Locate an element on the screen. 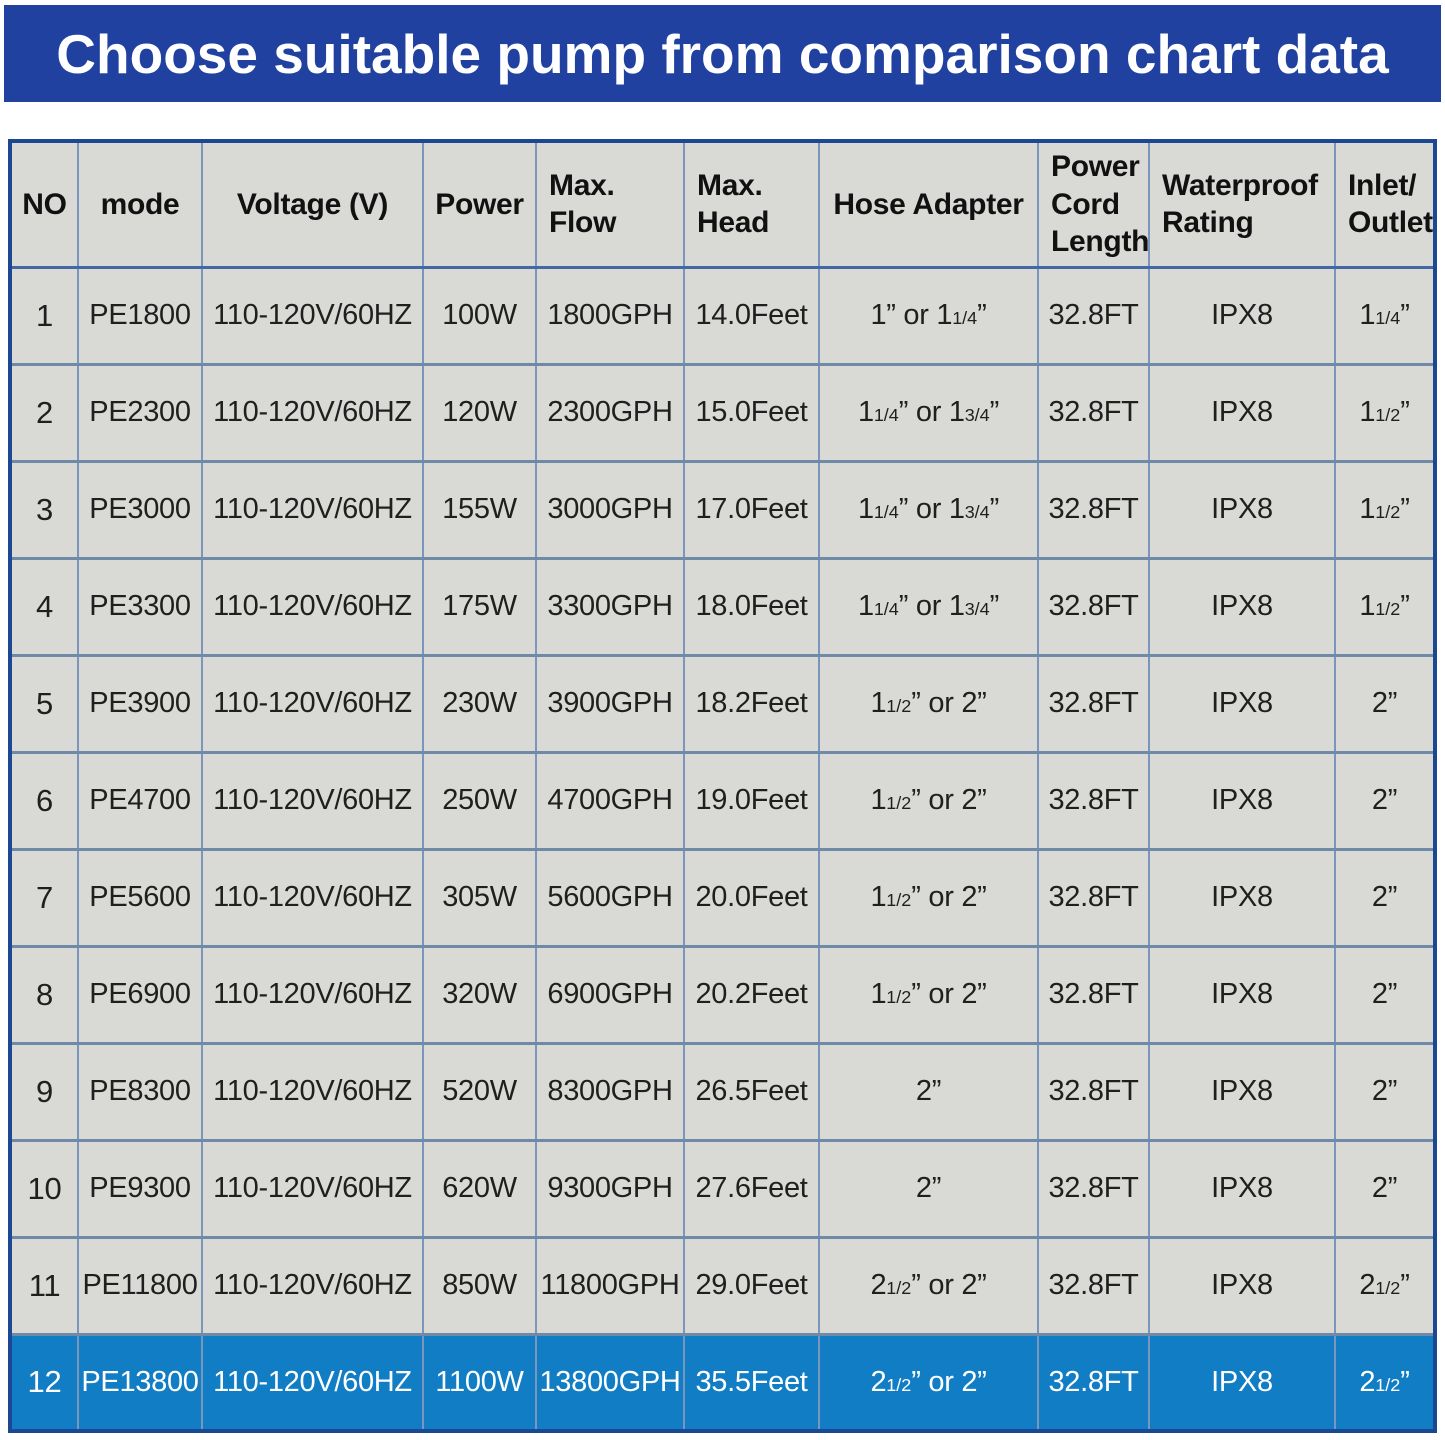  cell-no: 5 is located at coordinates (44, 703).